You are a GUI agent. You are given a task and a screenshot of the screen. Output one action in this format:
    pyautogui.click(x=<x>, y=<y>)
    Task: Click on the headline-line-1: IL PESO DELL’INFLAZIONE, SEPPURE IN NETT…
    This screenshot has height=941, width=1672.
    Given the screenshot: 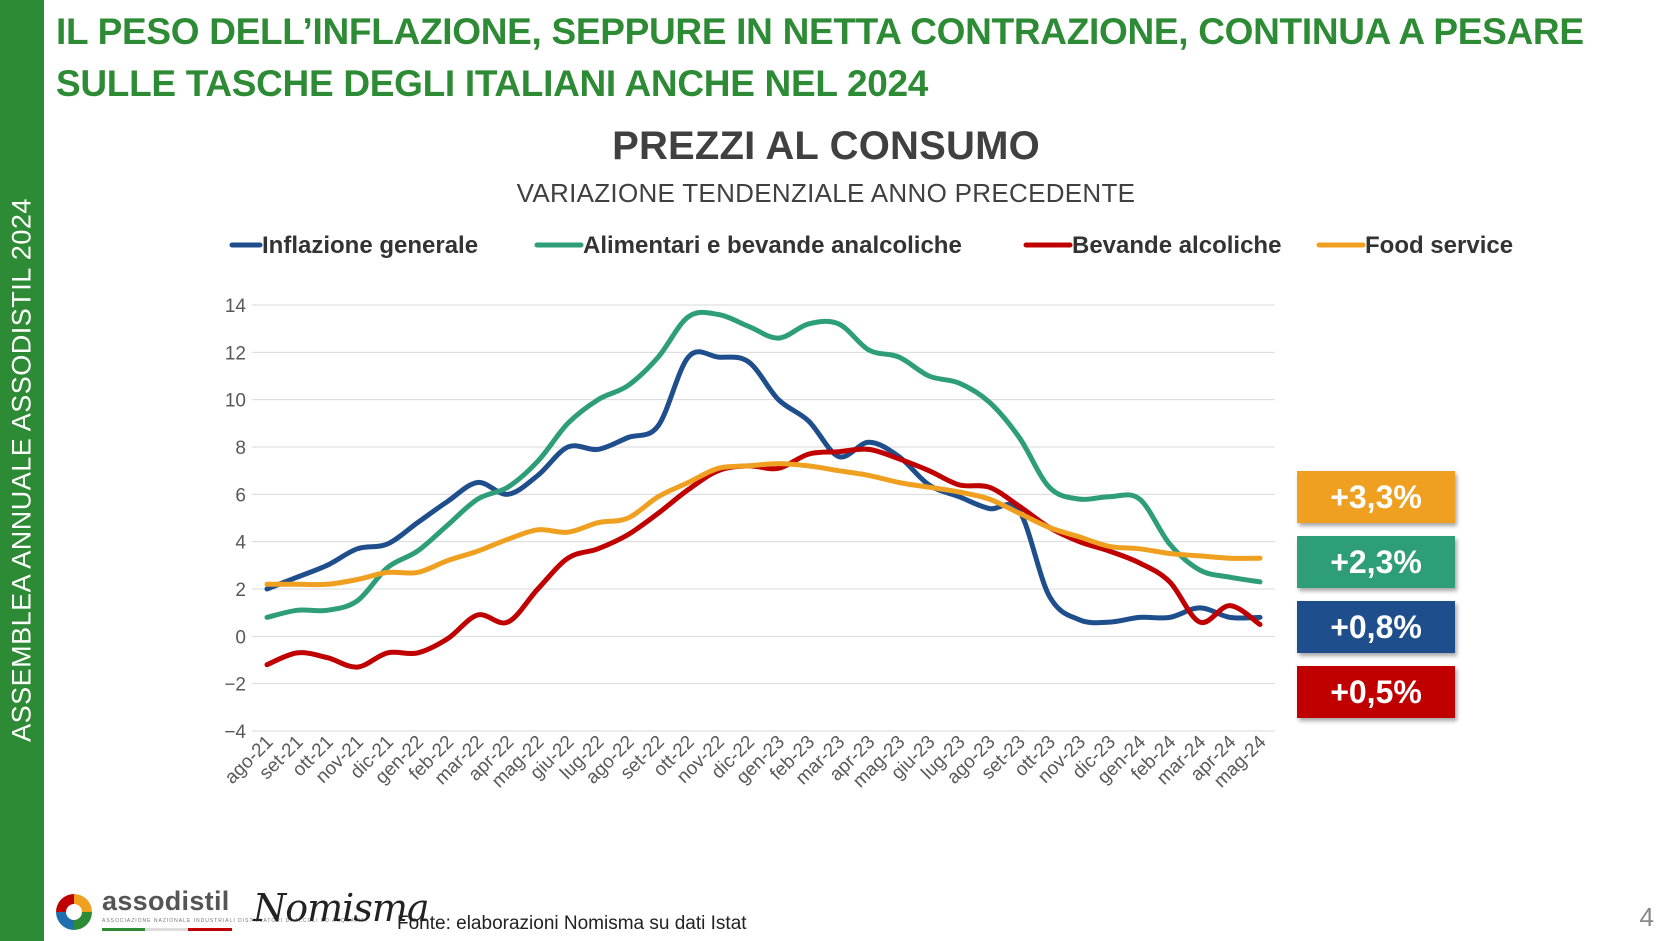 What is the action you would take?
    pyautogui.click(x=820, y=31)
    